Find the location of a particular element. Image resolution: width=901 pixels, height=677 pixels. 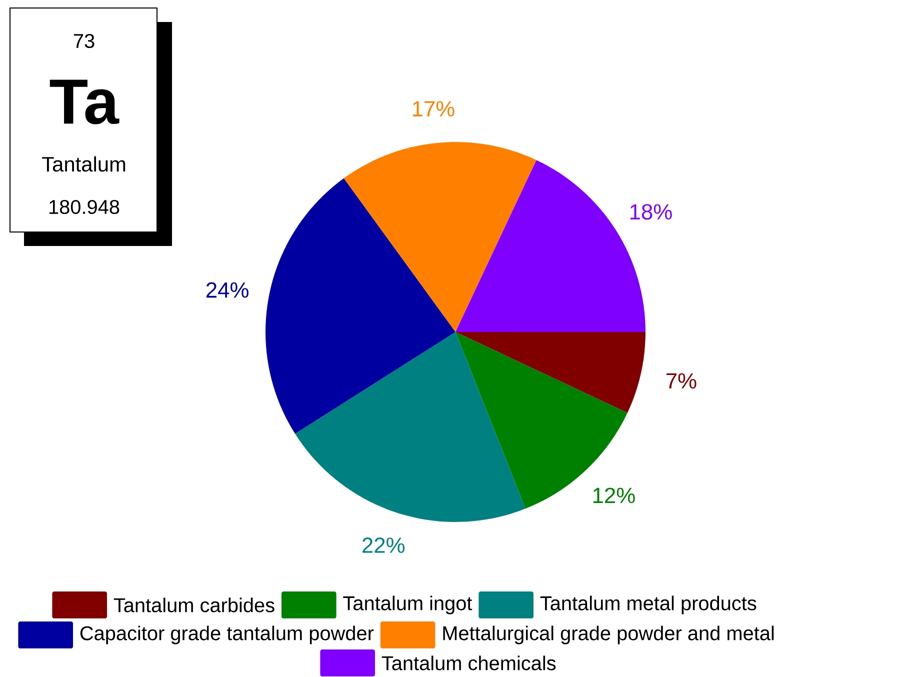

data-label: 18% is located at coordinates (651, 212).